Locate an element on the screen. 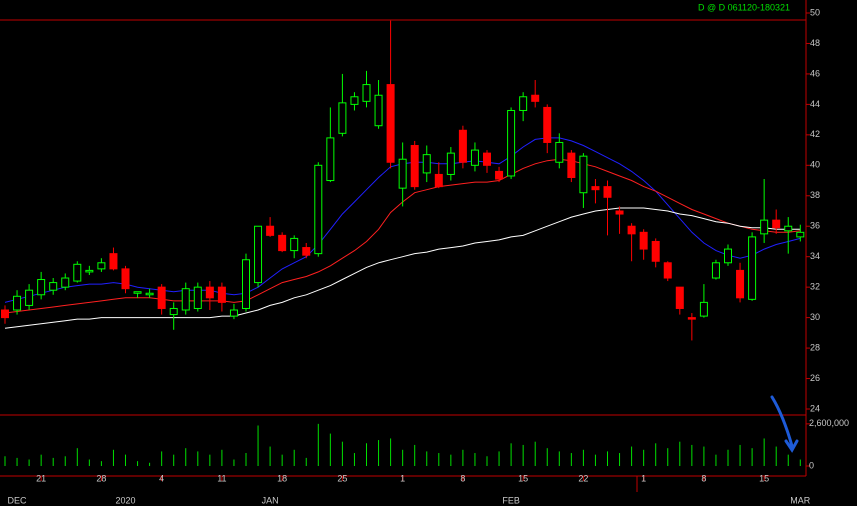 Image resolution: width=857 pixels, height=506 pixels. annotation-arrow is located at coordinates (784, 424).